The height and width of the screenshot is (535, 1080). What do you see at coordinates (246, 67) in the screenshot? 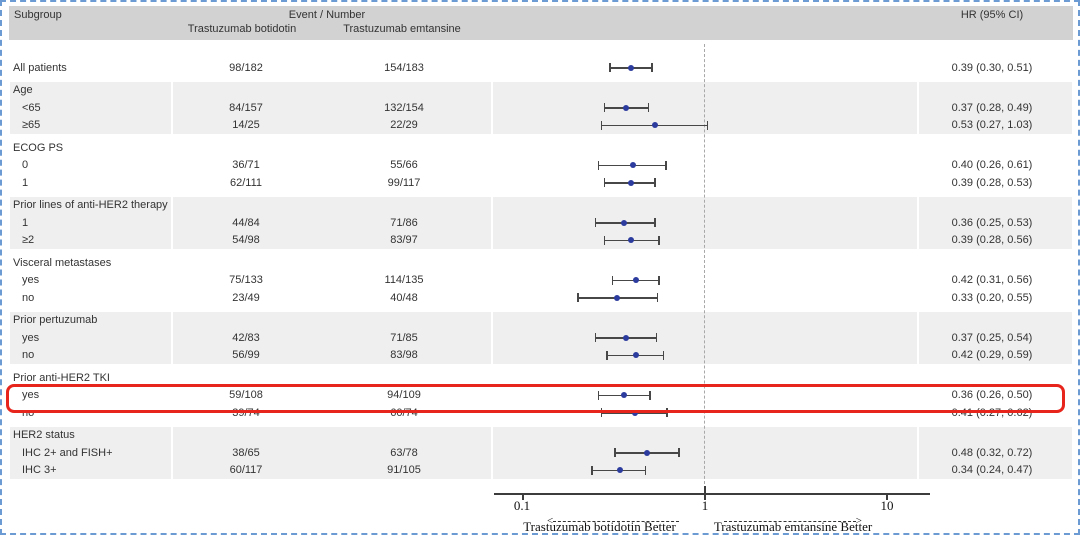
I see `arm1-event-number: 98/182` at bounding box center [246, 67].